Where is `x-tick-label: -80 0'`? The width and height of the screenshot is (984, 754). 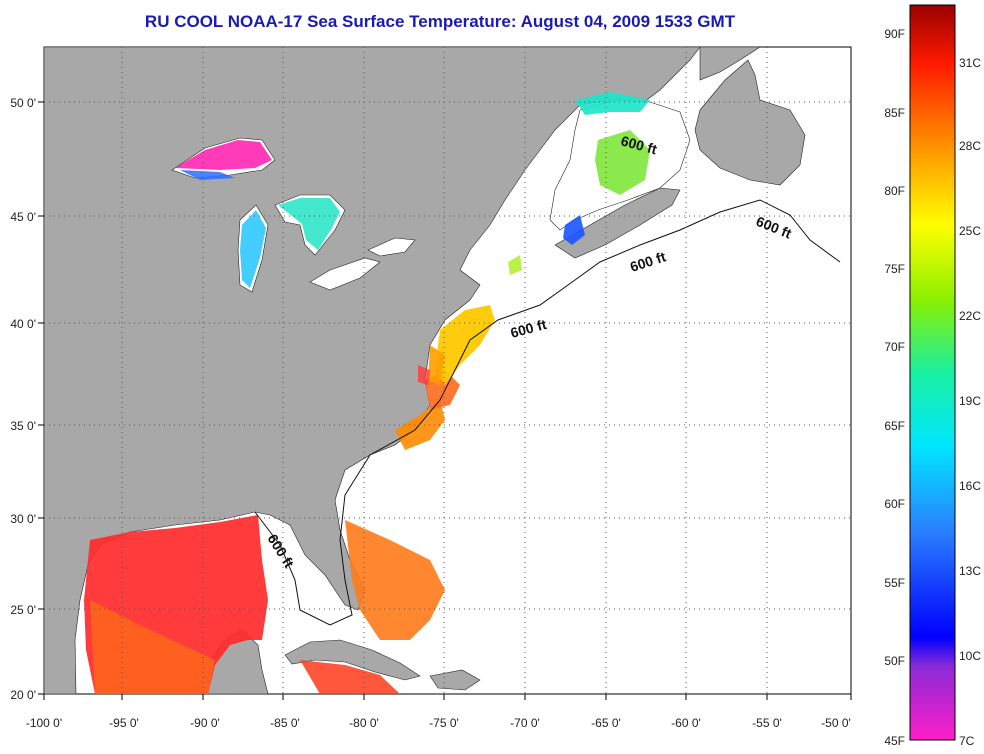
x-tick-label: -80 0' is located at coordinates (364, 723).